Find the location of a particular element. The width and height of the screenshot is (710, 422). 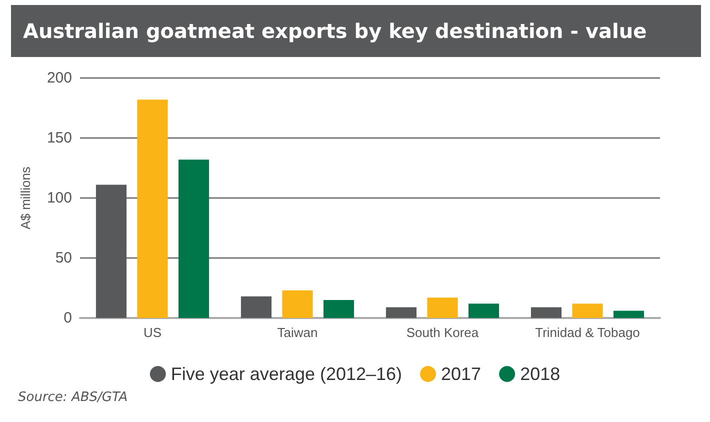

y-tick-label: 0 is located at coordinates (68, 318).